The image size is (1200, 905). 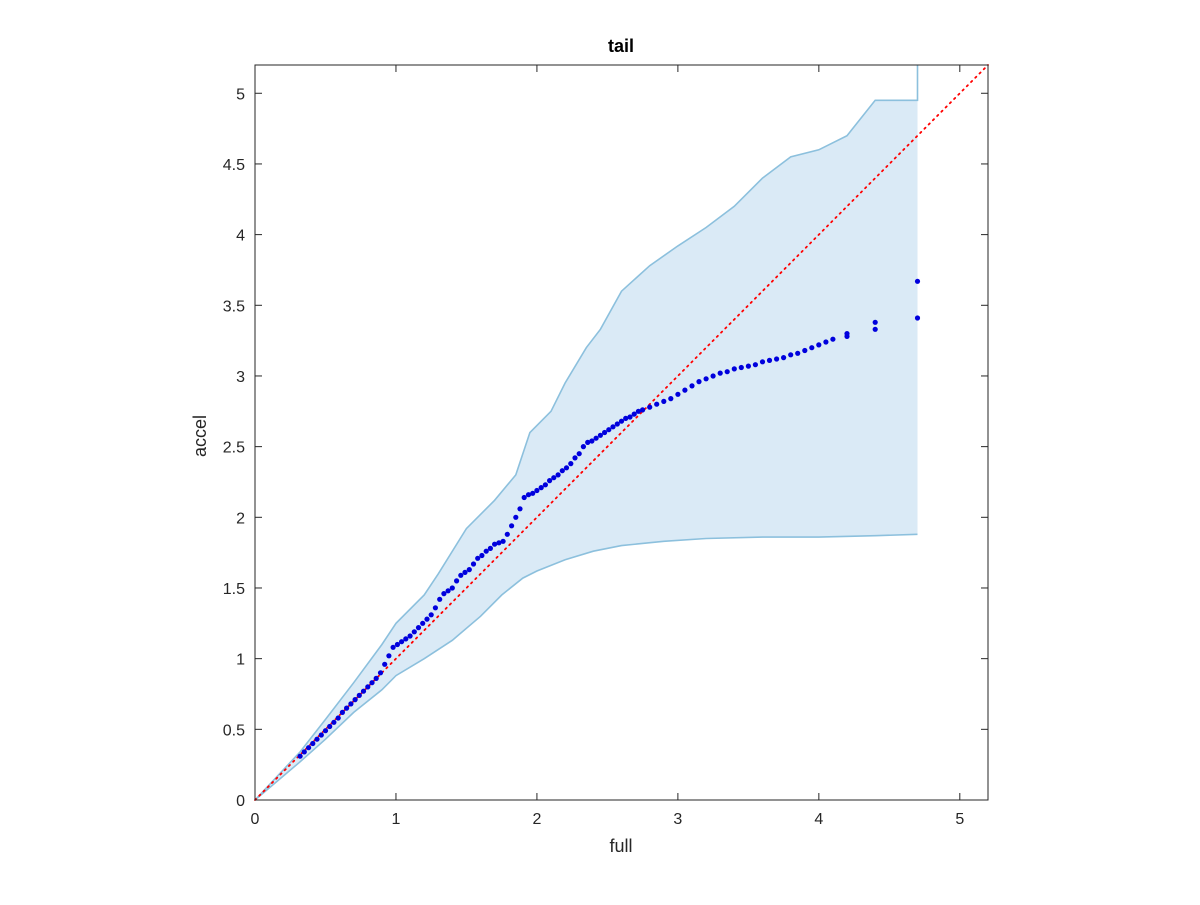 I want to click on y-tick-label: 0, so click(x=240, y=801).